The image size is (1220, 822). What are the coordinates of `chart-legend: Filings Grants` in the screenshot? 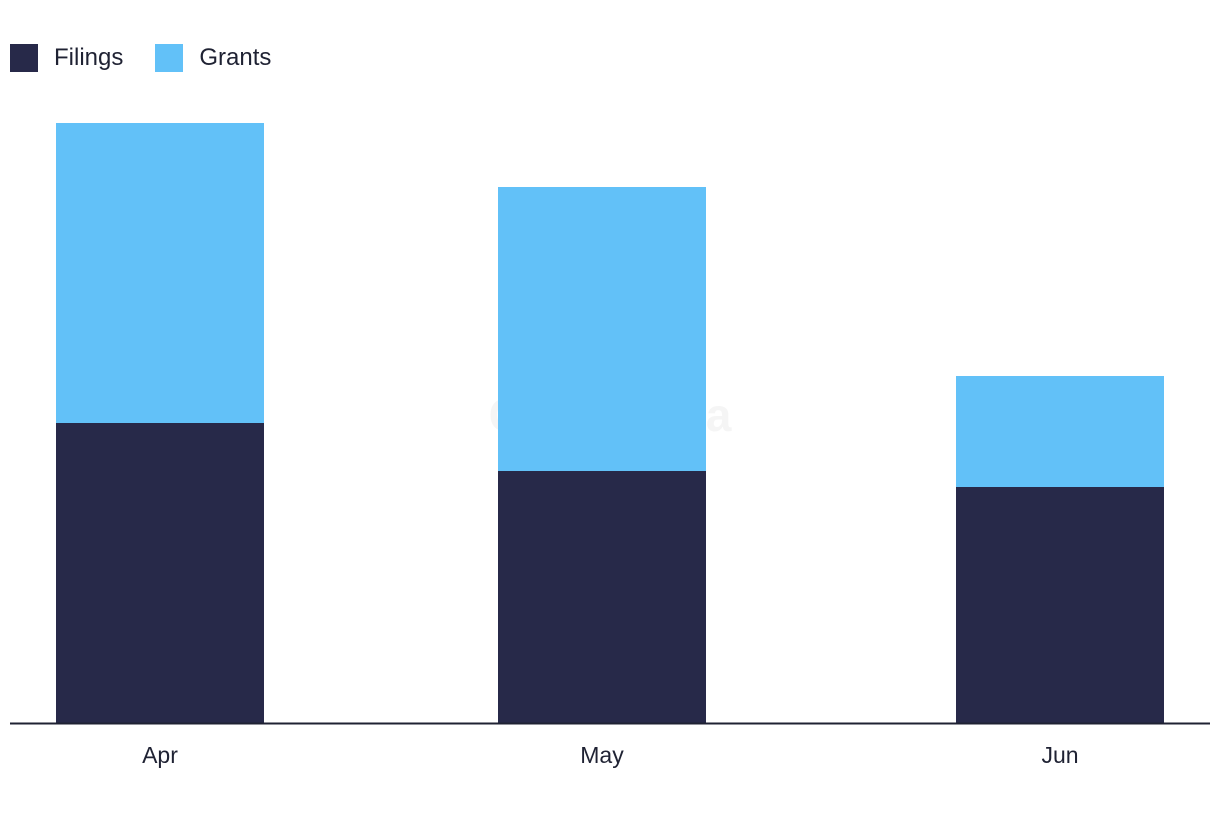 It's located at (156, 58).